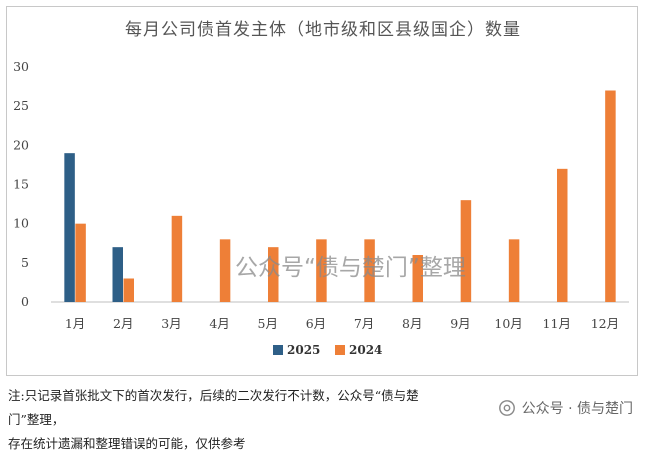  What do you see at coordinates (21, 66) in the screenshot?
I see `y-tick-label: 30` at bounding box center [21, 66].